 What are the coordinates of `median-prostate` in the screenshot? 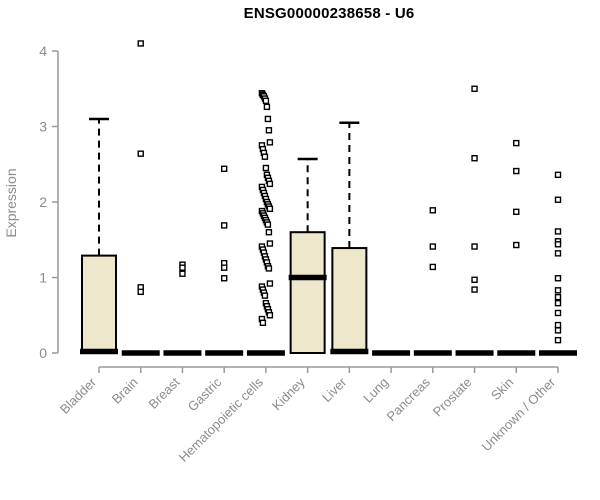 It's located at (474, 353).